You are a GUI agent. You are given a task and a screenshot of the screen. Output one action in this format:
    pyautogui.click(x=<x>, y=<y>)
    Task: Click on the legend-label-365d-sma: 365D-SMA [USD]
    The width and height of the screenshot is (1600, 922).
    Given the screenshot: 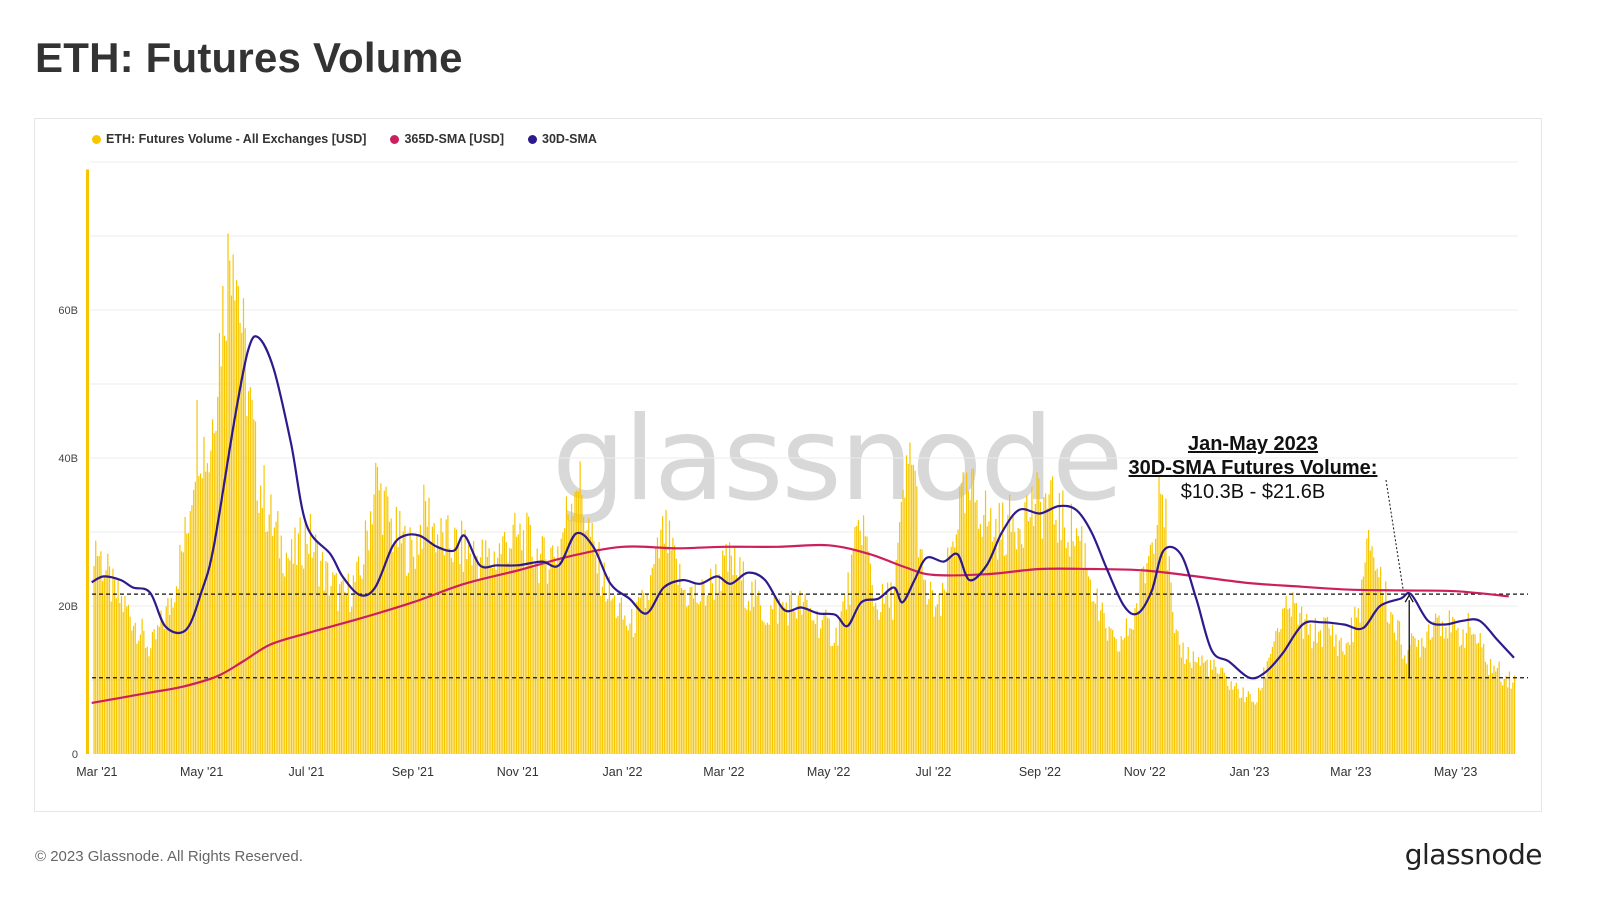 What is the action you would take?
    pyautogui.click(x=454, y=139)
    